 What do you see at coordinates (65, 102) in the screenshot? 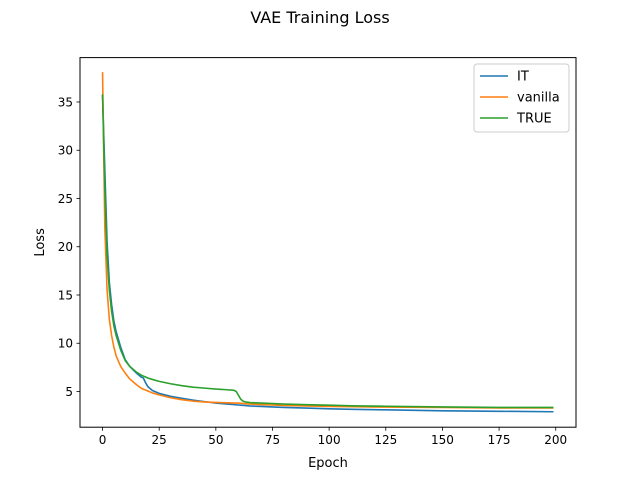
I see `y-tick-label: 35` at bounding box center [65, 102].